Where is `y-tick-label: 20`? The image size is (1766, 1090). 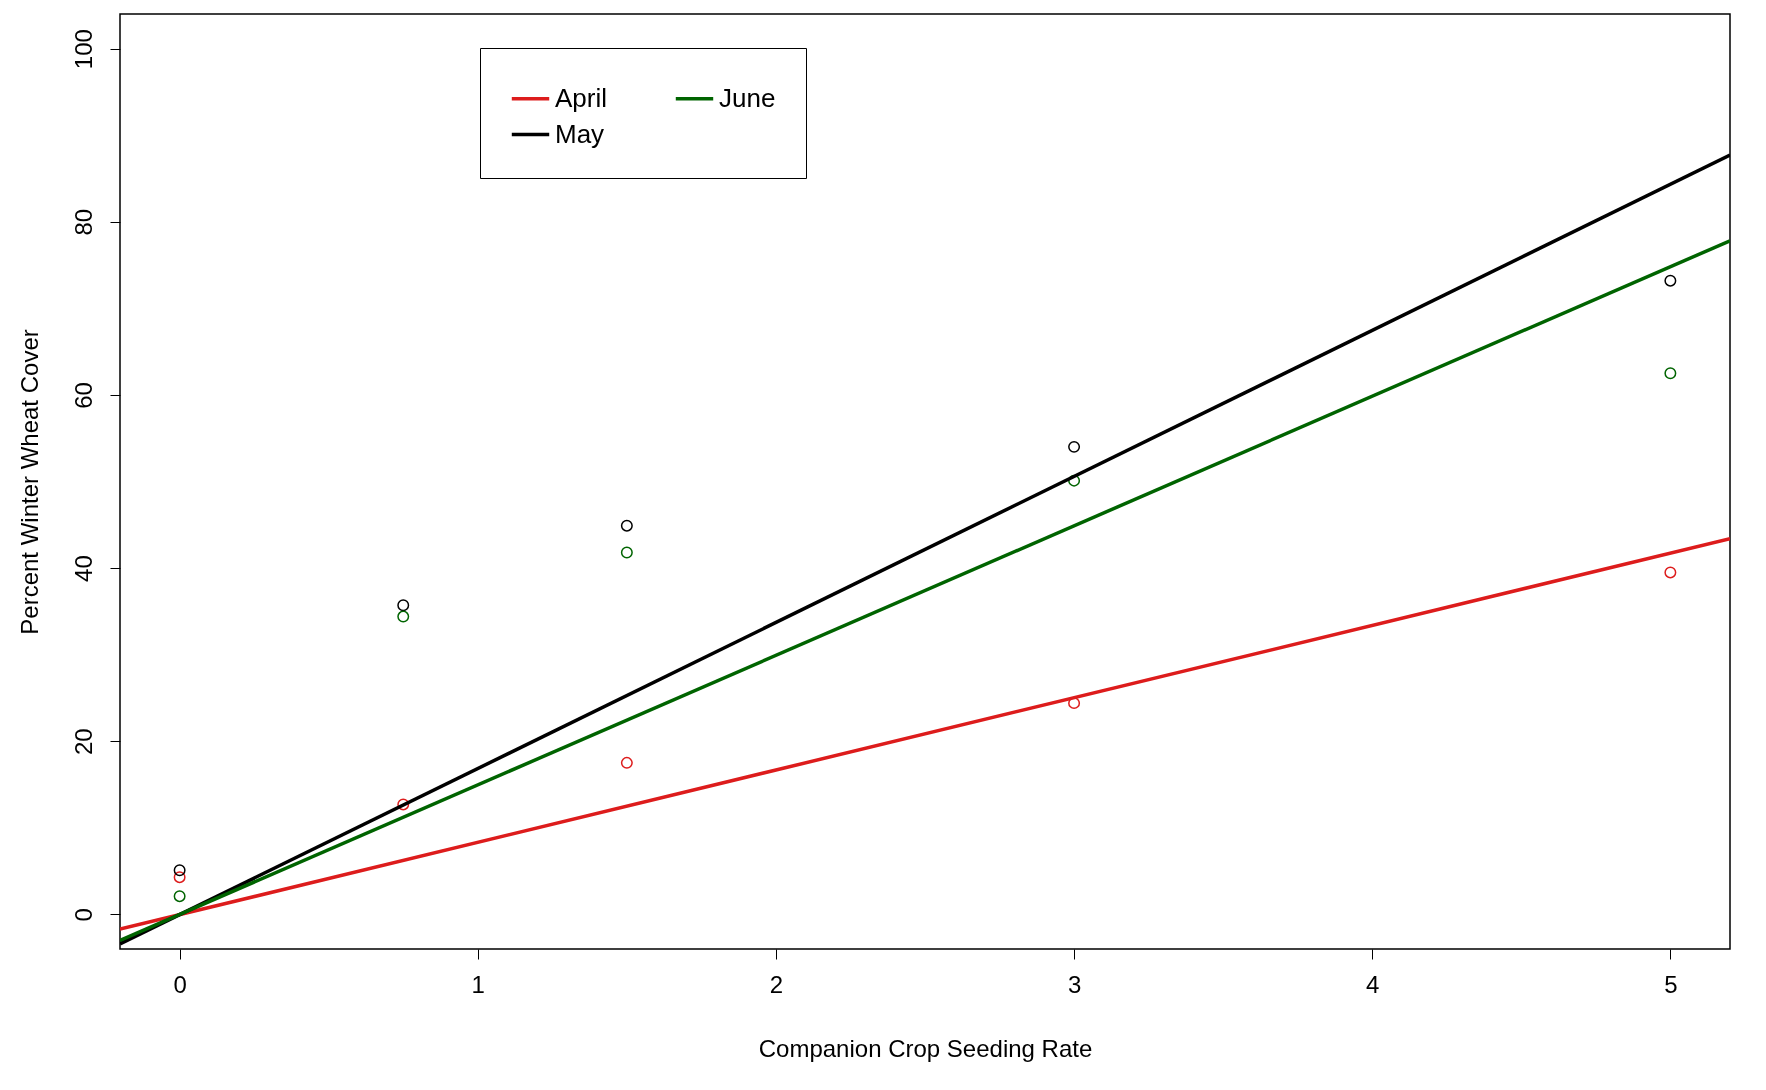
y-tick-label: 20 is located at coordinates (83, 742).